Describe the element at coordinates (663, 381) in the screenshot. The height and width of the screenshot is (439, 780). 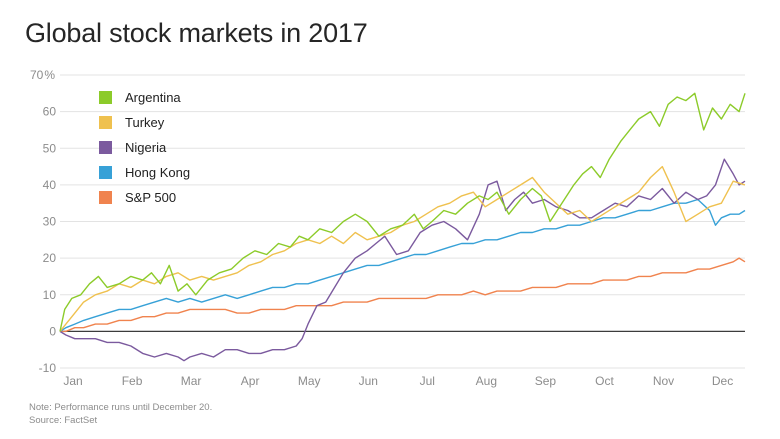
I see `x-tick-label: Nov` at that location.